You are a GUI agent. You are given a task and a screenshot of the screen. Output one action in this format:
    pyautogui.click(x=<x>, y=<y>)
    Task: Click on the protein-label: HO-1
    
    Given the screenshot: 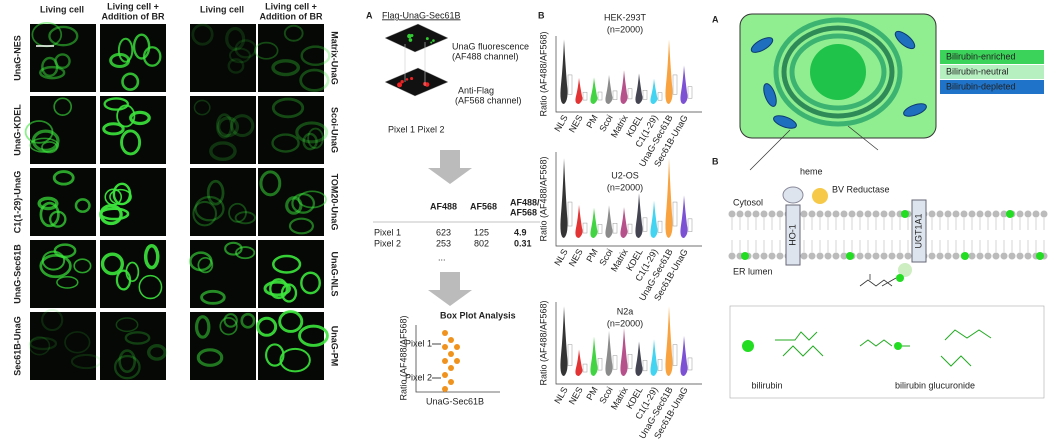 What is the action you would take?
    pyautogui.click(x=792, y=235)
    